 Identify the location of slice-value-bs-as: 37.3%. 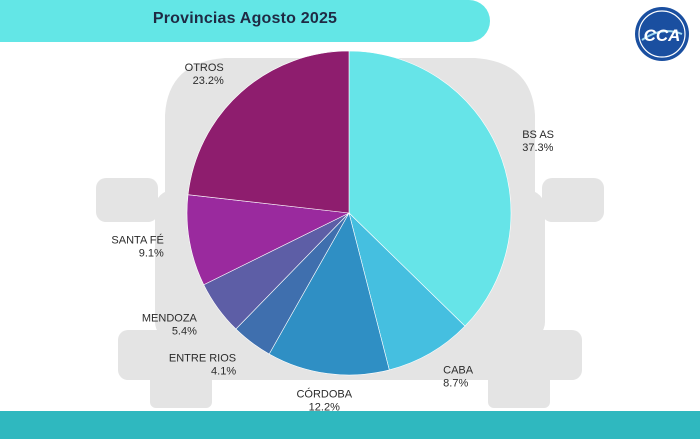
(537, 148).